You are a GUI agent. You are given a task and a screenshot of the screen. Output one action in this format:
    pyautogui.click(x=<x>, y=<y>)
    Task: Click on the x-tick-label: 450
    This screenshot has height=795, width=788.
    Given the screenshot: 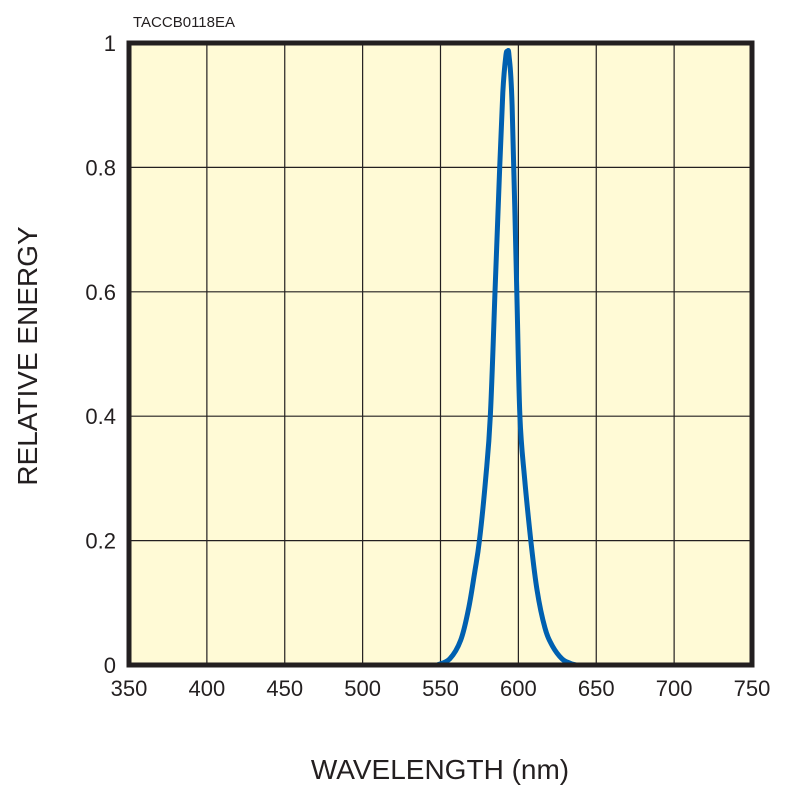 What is the action you would take?
    pyautogui.click(x=284, y=688)
    